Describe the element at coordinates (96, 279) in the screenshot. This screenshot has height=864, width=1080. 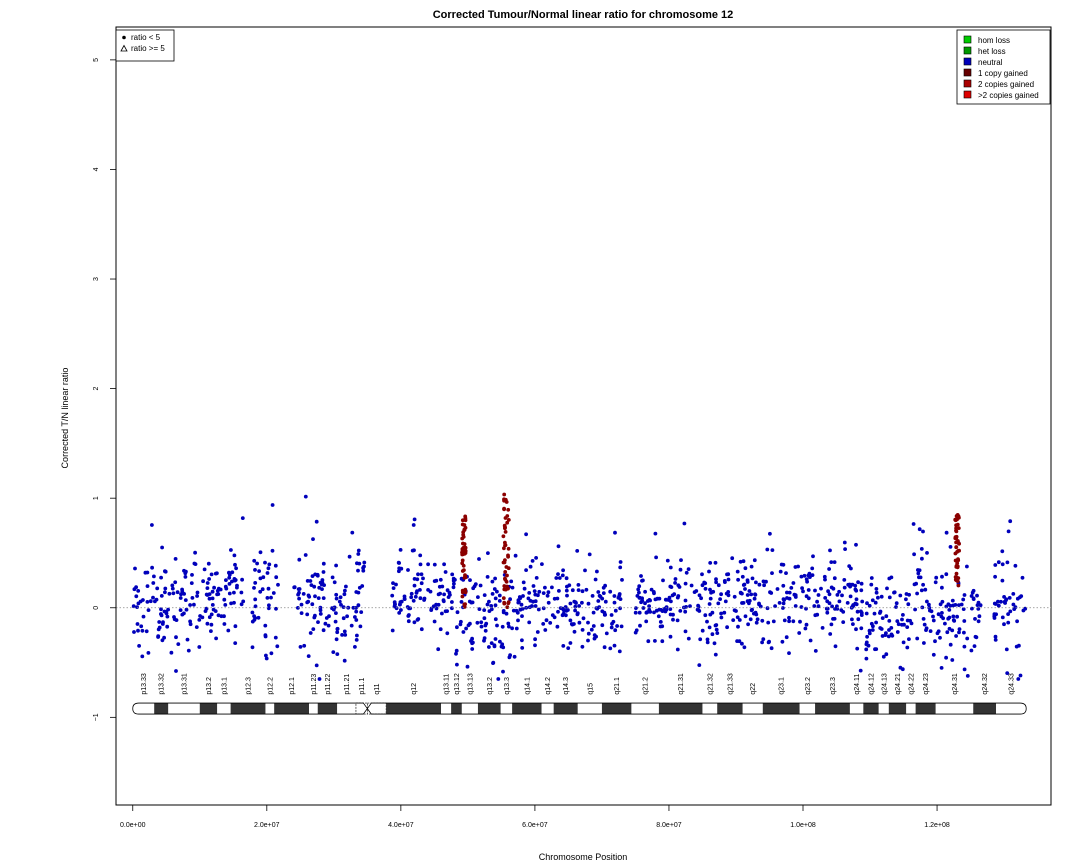
I see `y-tick-label: 3` at that location.